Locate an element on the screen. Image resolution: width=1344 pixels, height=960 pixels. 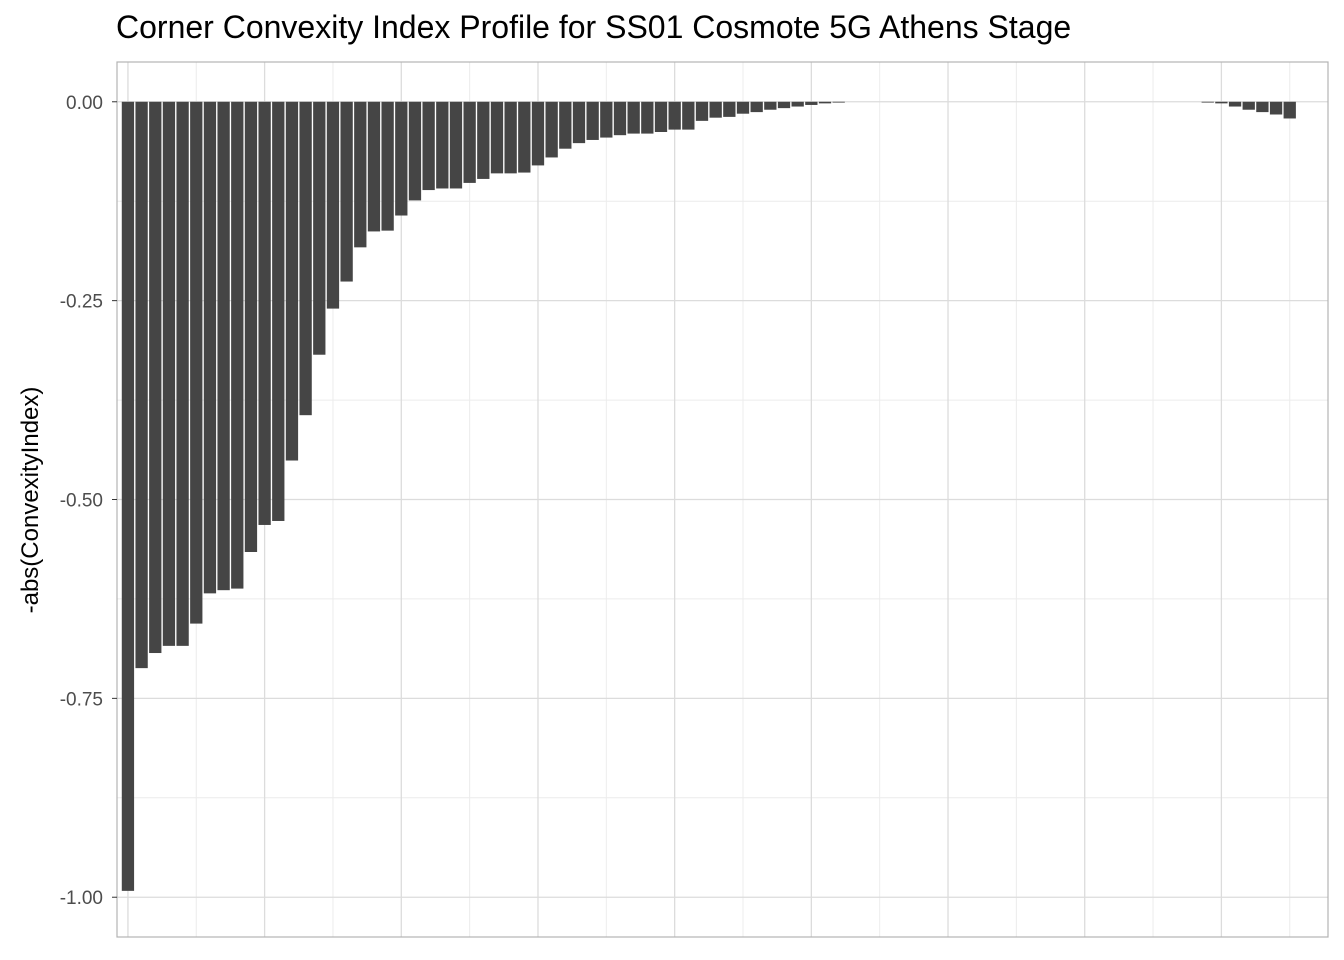
y-tick-label: -0.75 is located at coordinates (81, 699).